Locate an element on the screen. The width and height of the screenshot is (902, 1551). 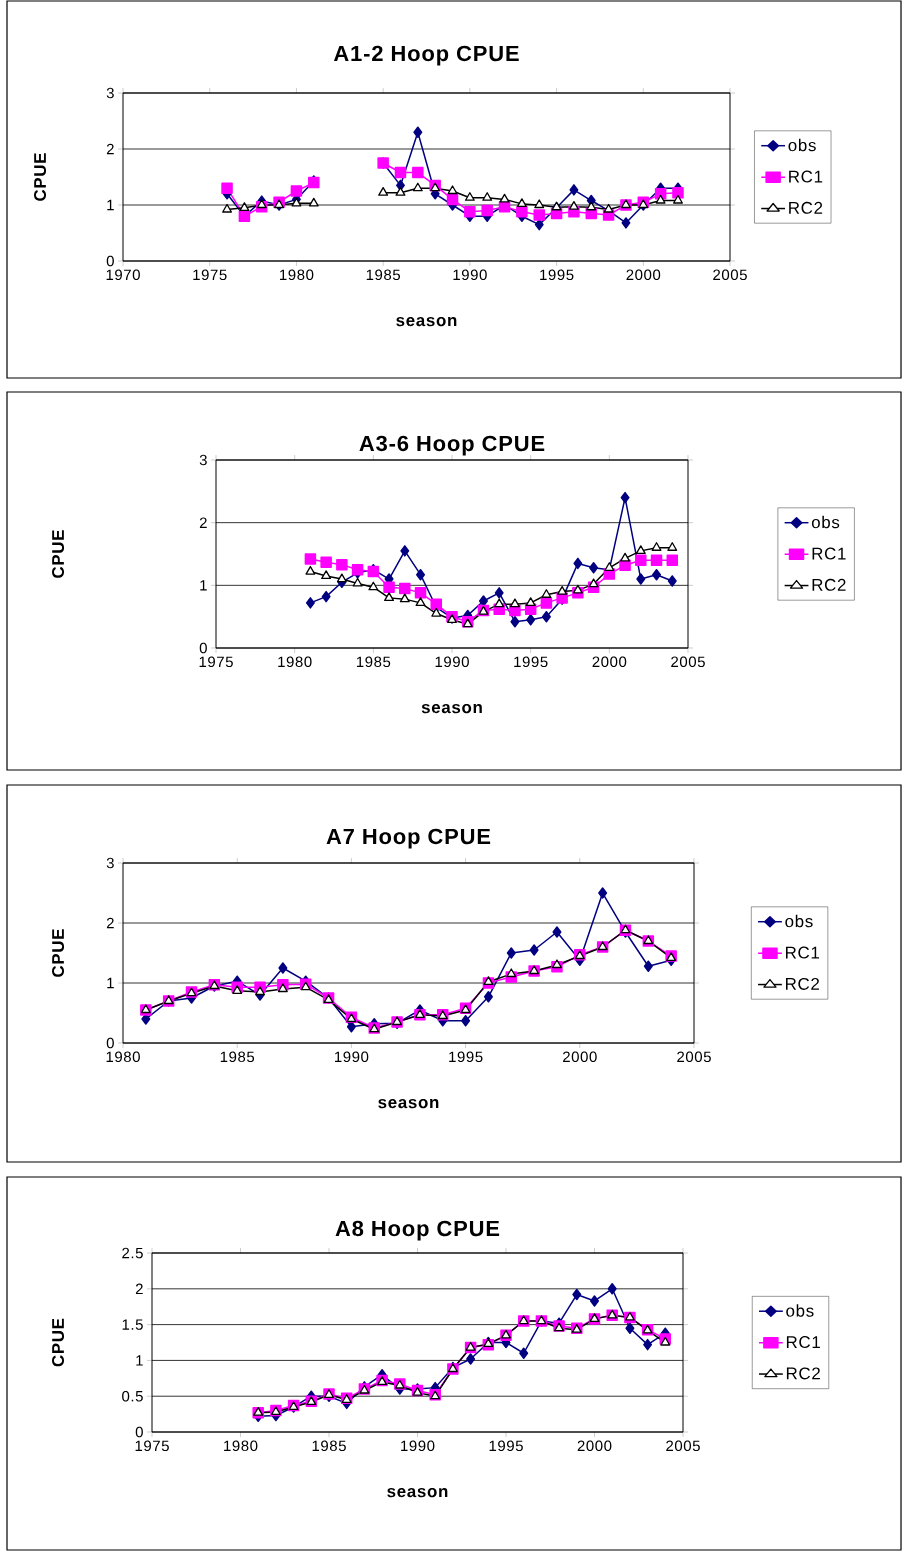
y-tick-label: 0.5 is located at coordinates (132, 1396).